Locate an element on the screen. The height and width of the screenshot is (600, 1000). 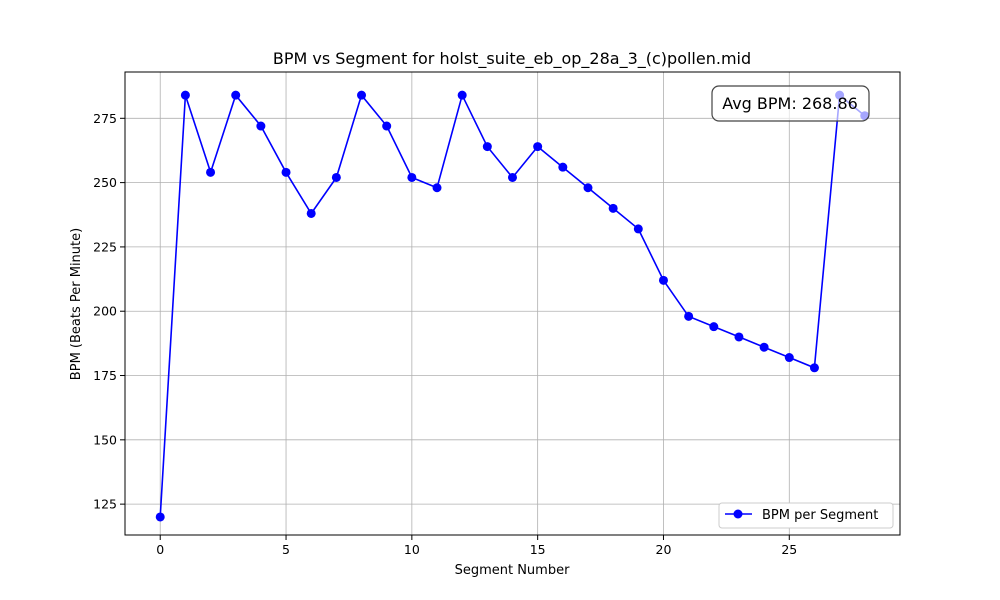
x-tick-label: 0 is located at coordinates (160, 549).